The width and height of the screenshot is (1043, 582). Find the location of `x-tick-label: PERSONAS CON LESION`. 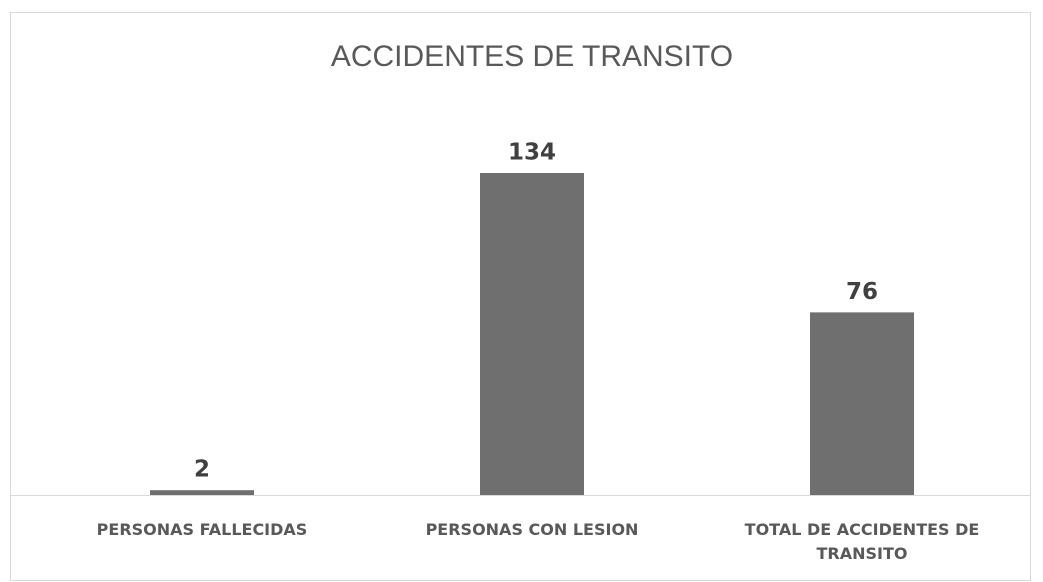

x-tick-label: PERSONAS CON LESION is located at coordinates (532, 529).